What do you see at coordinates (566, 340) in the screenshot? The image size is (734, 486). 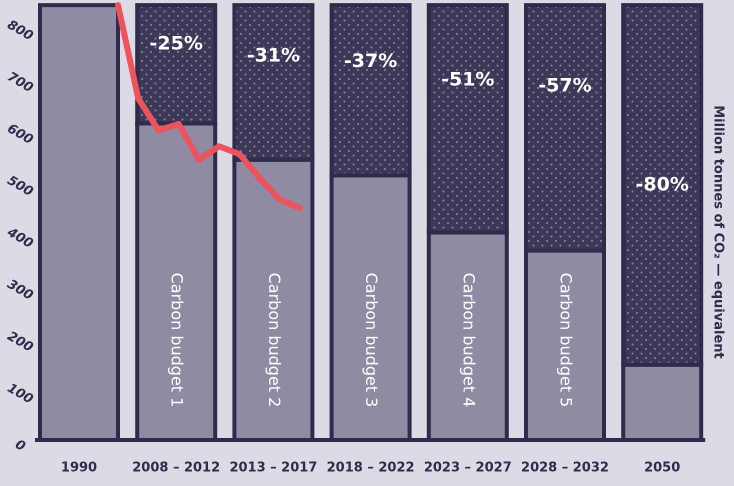 I see `bar-label: Carbon budget 5` at bounding box center [566, 340].